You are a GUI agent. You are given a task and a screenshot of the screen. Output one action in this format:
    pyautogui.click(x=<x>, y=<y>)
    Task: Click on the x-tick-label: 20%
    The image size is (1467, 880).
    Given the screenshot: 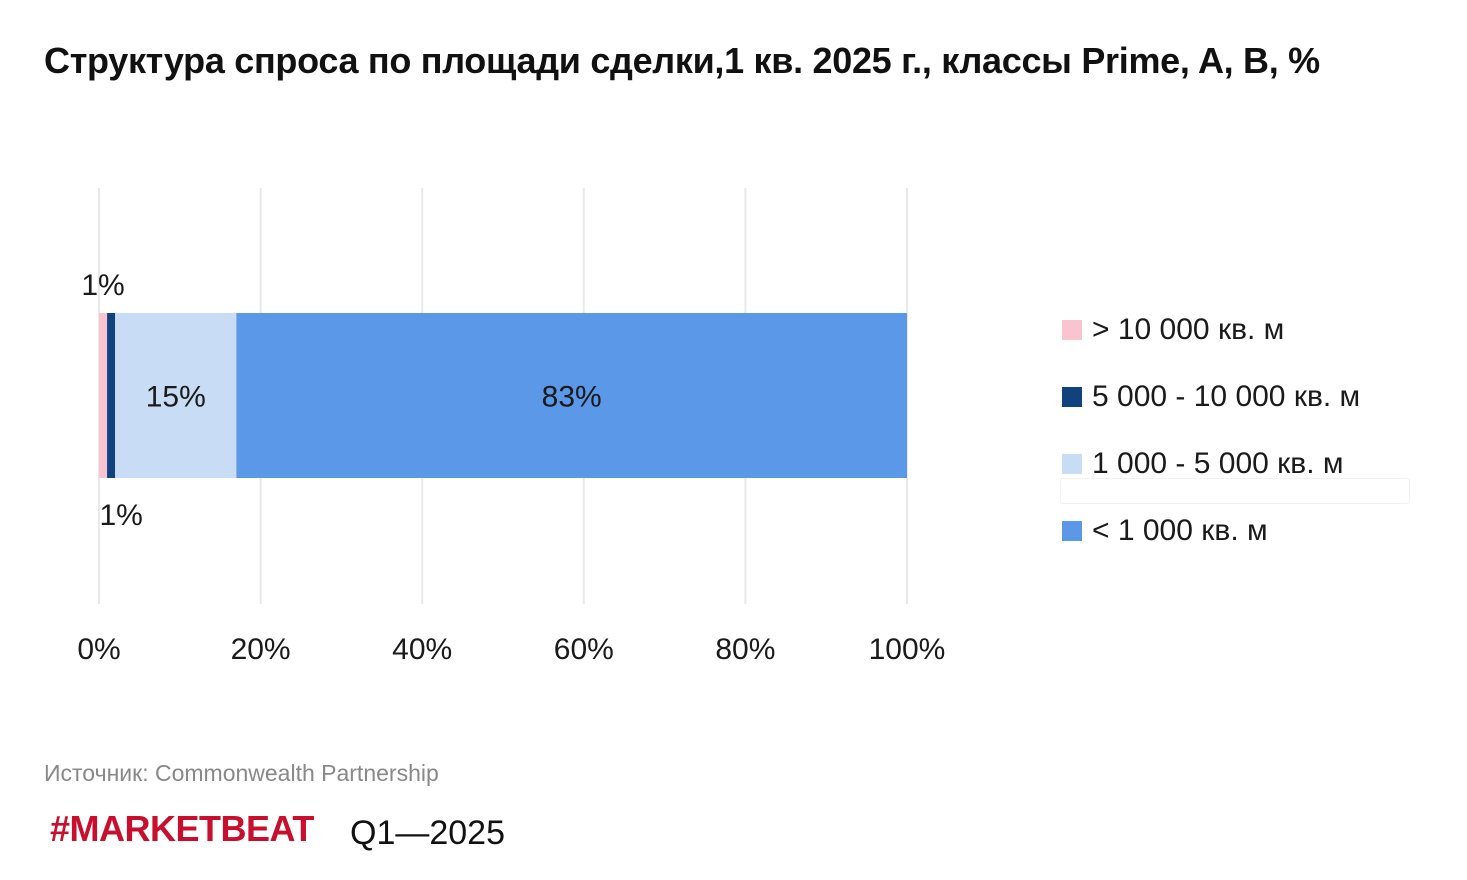 What is the action you would take?
    pyautogui.click(x=261, y=649)
    